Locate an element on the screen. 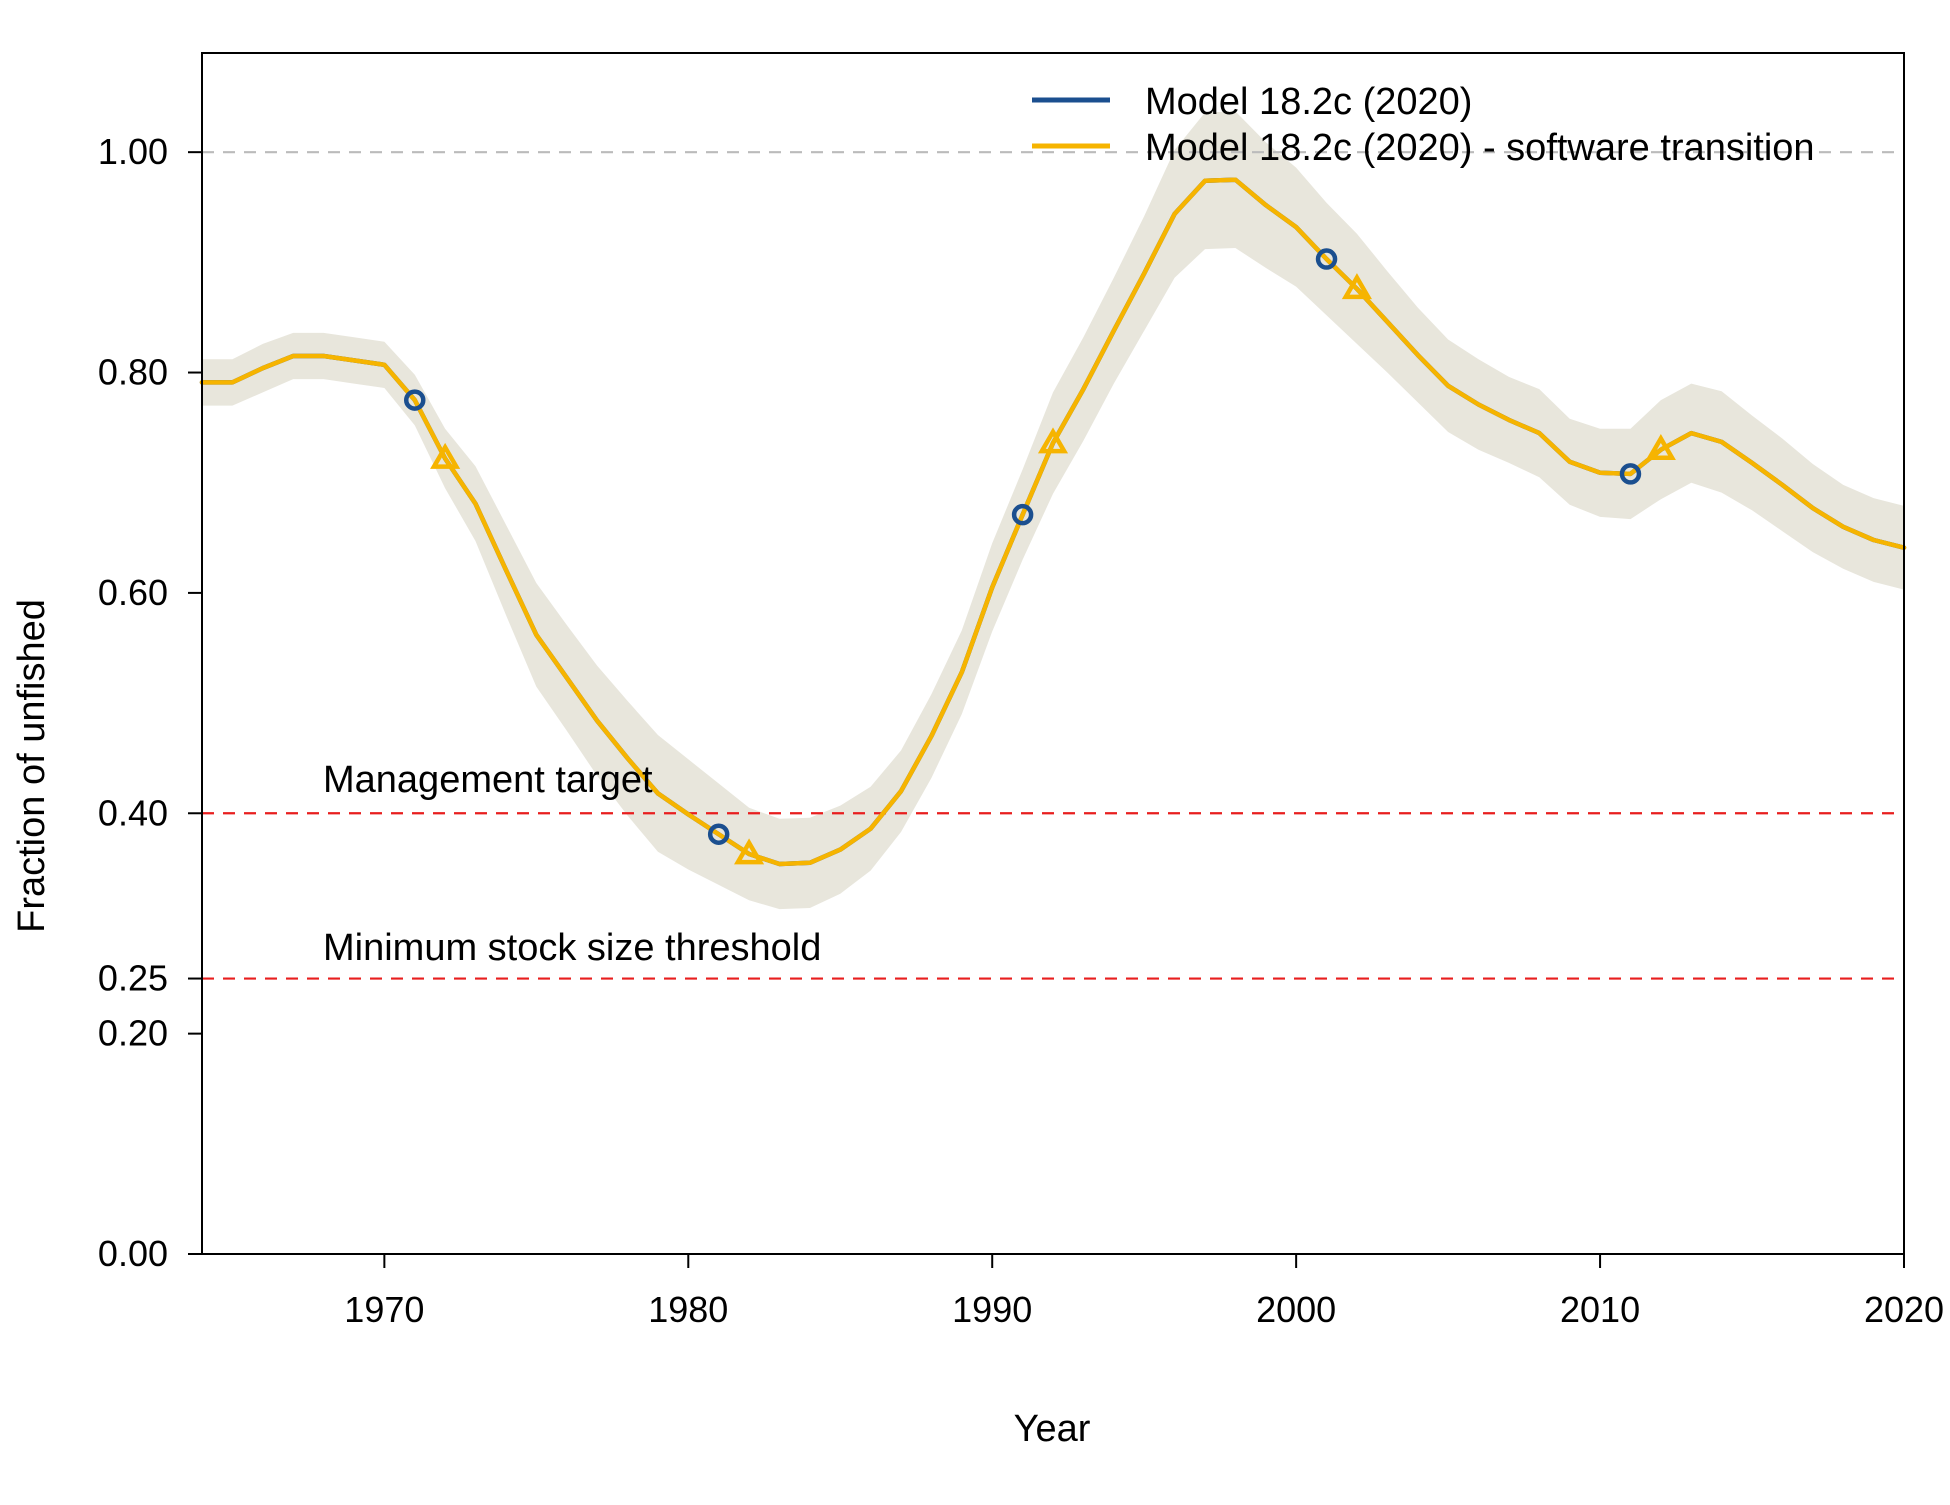 The width and height of the screenshot is (1950, 1505). x-tick-label-2020: 2020 is located at coordinates (1904, 1309).